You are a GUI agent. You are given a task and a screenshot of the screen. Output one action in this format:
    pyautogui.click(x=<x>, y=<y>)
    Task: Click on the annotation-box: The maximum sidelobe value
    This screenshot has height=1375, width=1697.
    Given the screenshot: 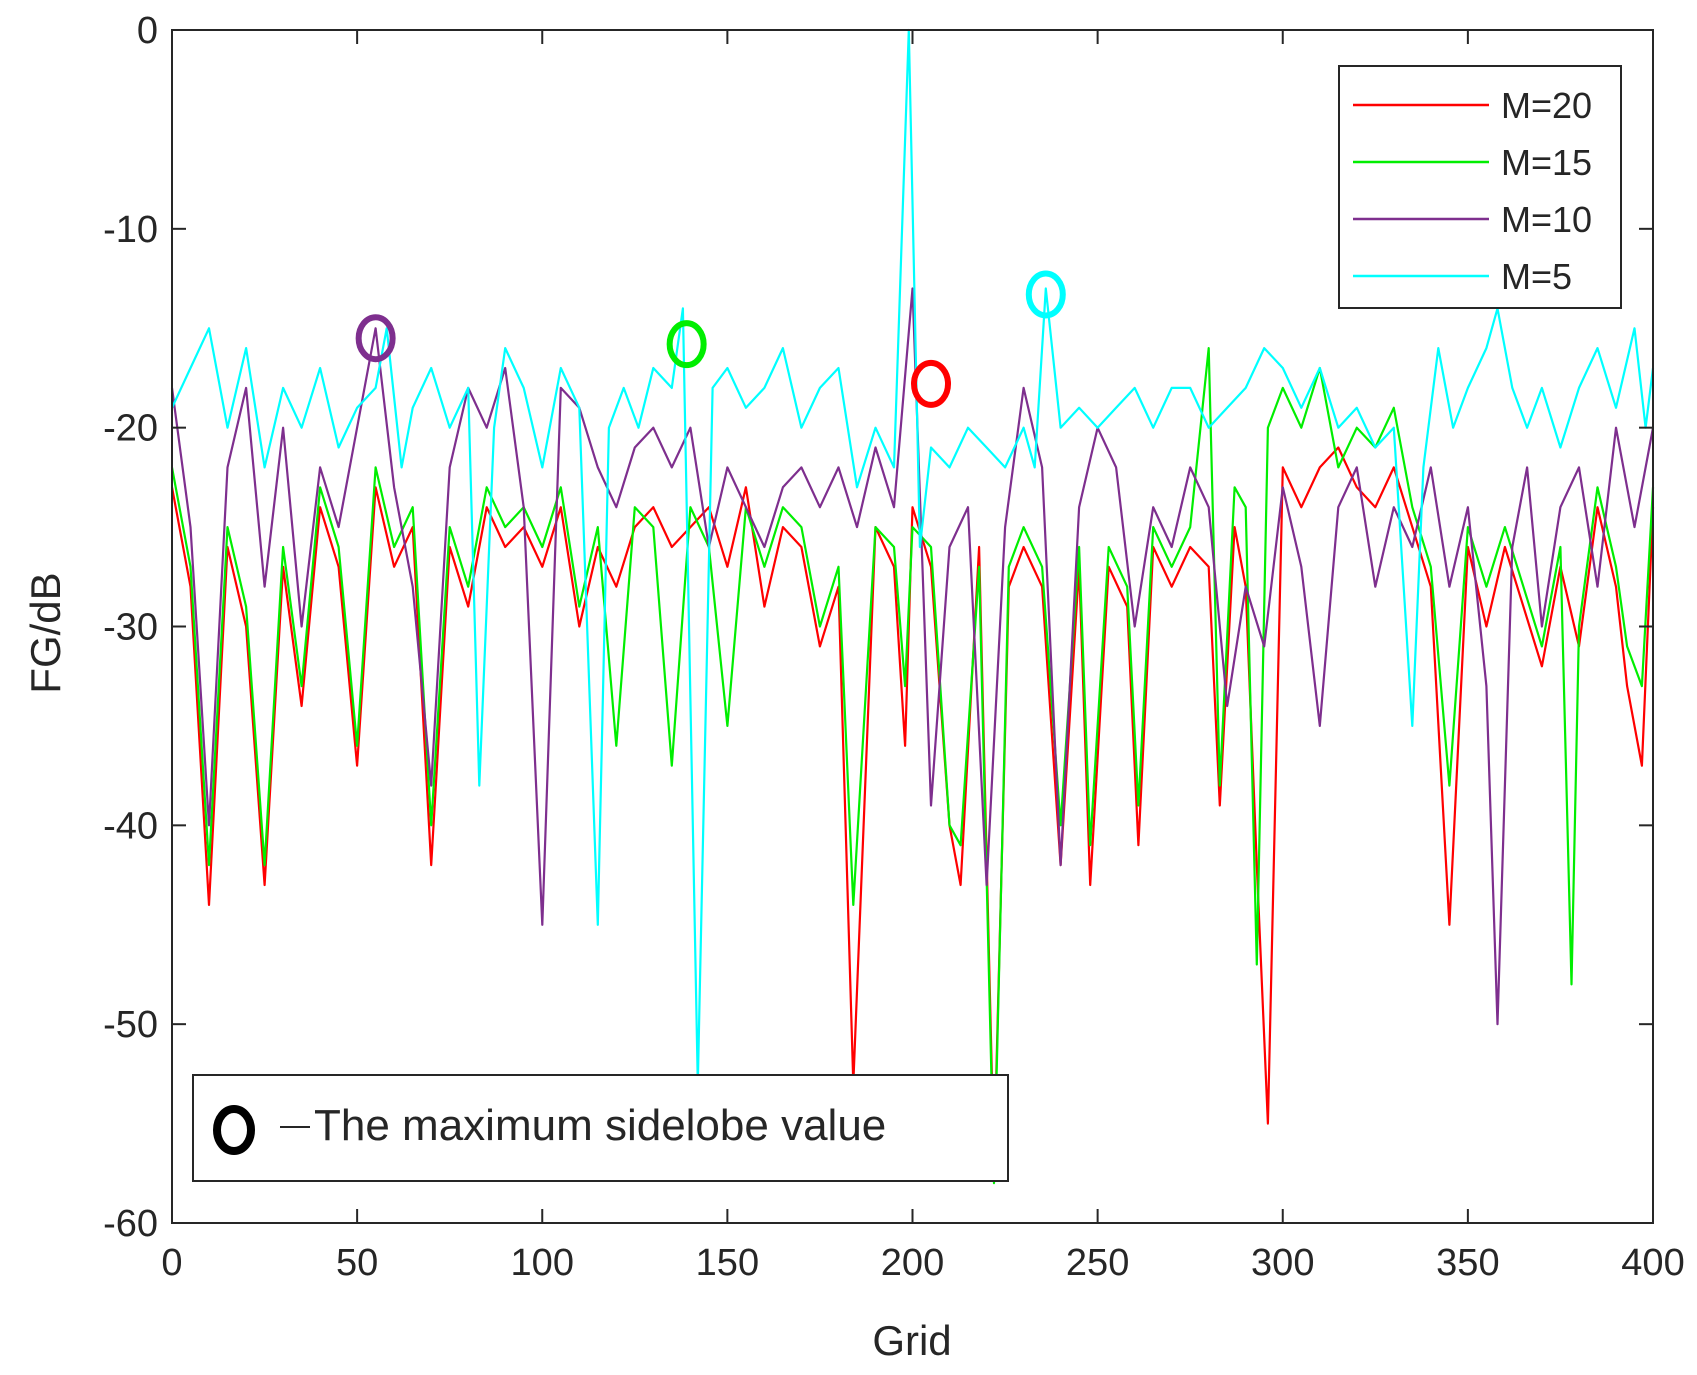 What is the action you would take?
    pyautogui.click(x=600, y=1128)
    